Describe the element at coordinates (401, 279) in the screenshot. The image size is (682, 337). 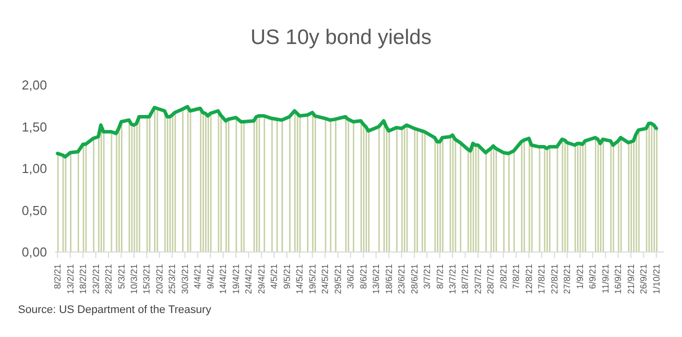
I see `x-tick-label: 23/6/21` at that location.